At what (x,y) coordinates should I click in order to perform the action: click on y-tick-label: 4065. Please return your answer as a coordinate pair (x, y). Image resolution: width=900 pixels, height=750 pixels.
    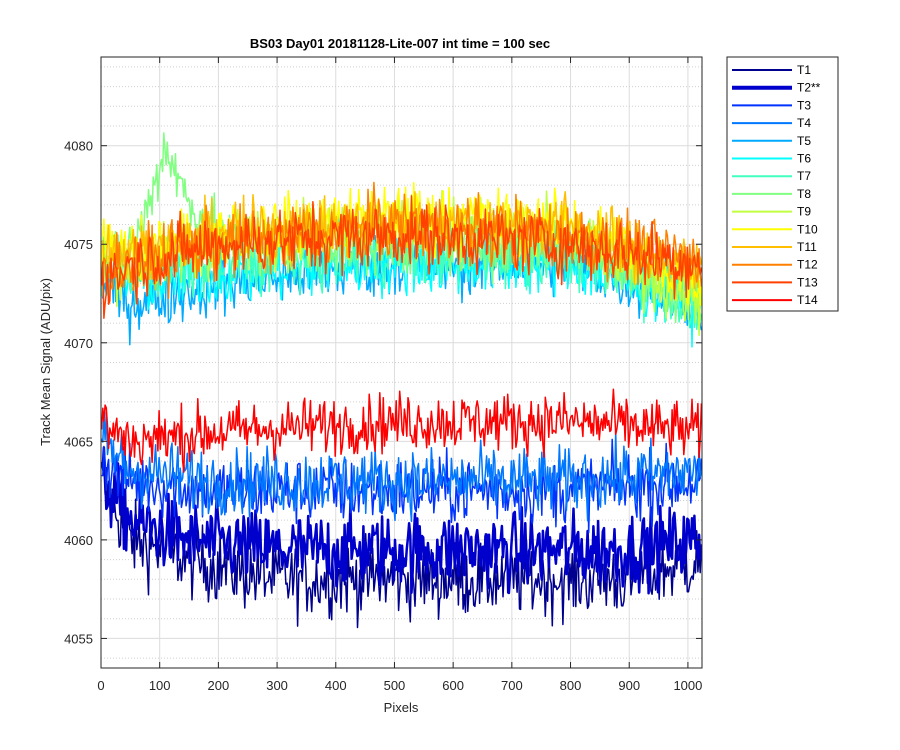
    Looking at the image, I should click on (78, 441).